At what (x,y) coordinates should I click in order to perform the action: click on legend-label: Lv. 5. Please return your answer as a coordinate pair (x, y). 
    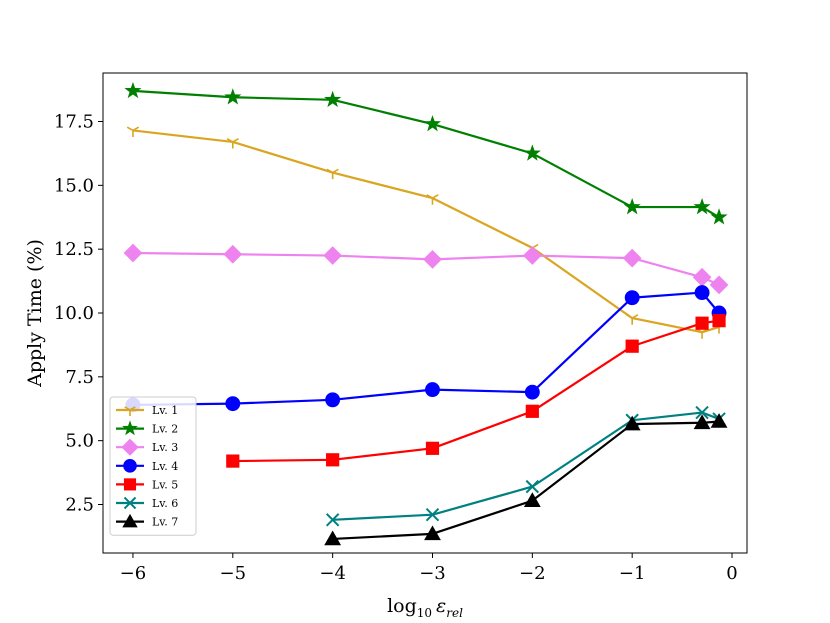
    Looking at the image, I should click on (165, 484).